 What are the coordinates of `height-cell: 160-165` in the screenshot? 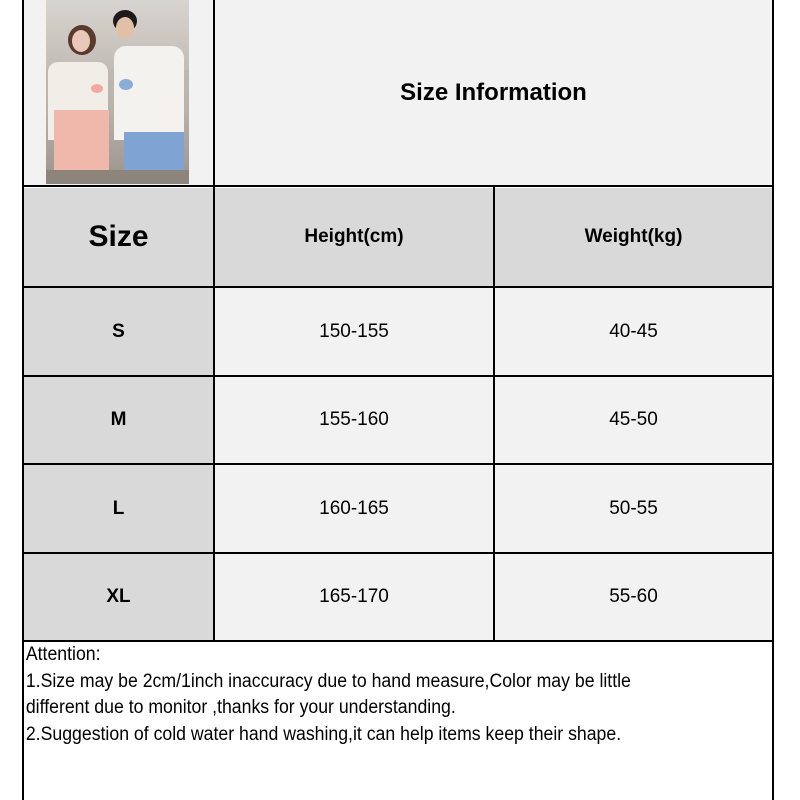 It's located at (354, 508).